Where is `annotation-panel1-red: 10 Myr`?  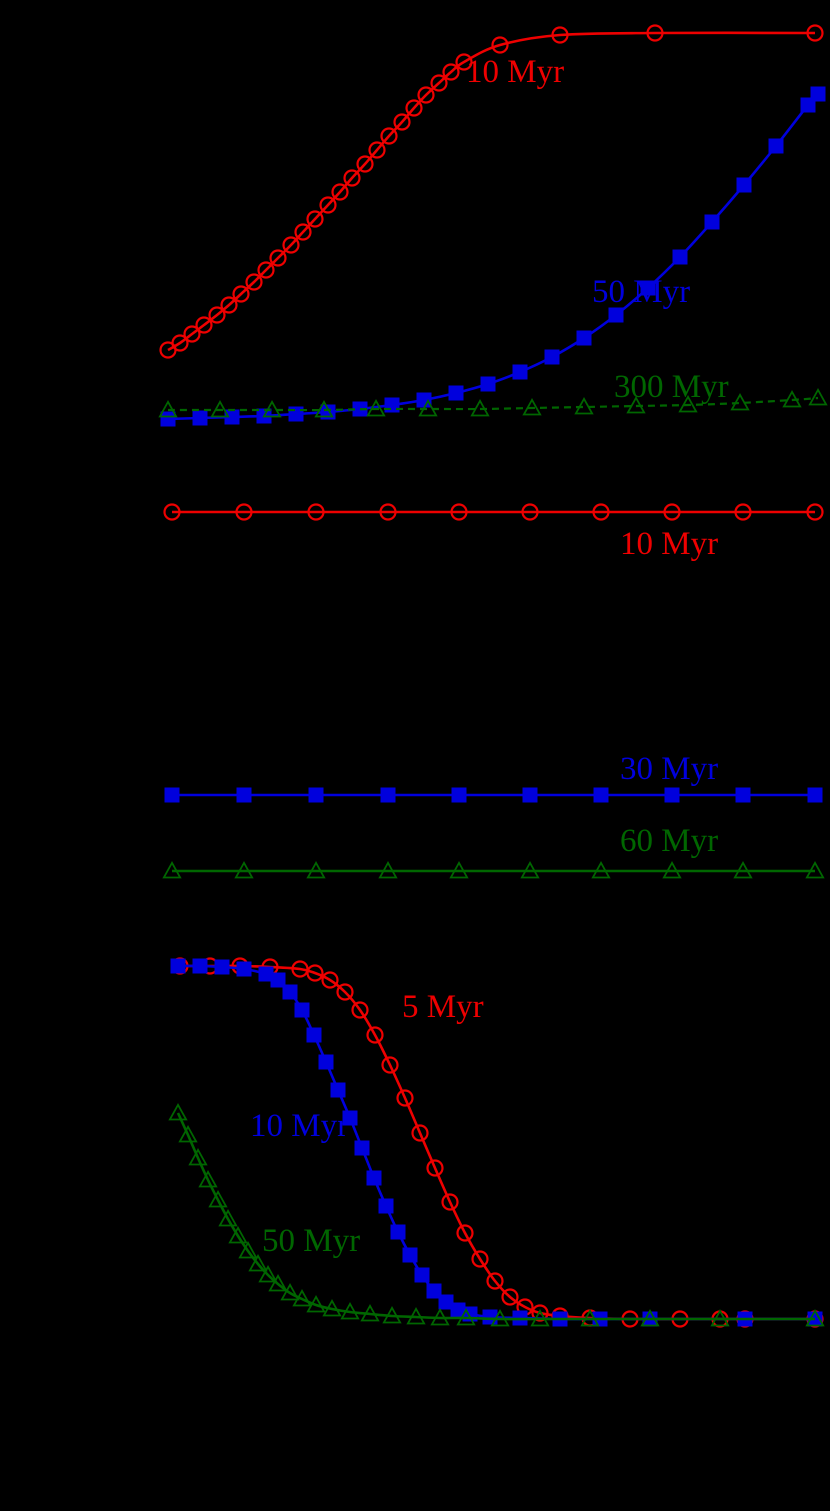 annotation-panel1-red: 10 Myr is located at coordinates (515, 72).